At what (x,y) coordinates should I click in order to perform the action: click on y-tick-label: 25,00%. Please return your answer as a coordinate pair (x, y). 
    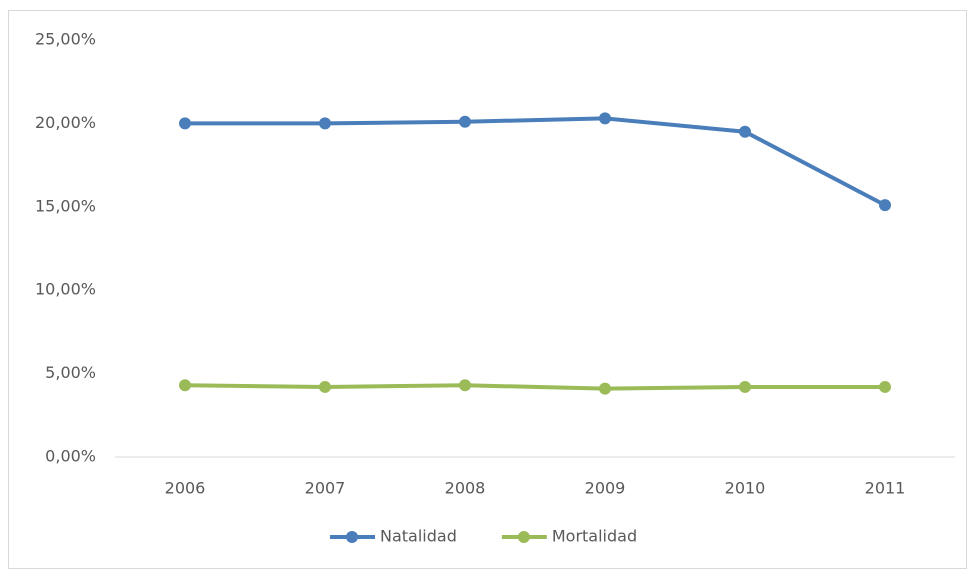
    Looking at the image, I should click on (65, 39).